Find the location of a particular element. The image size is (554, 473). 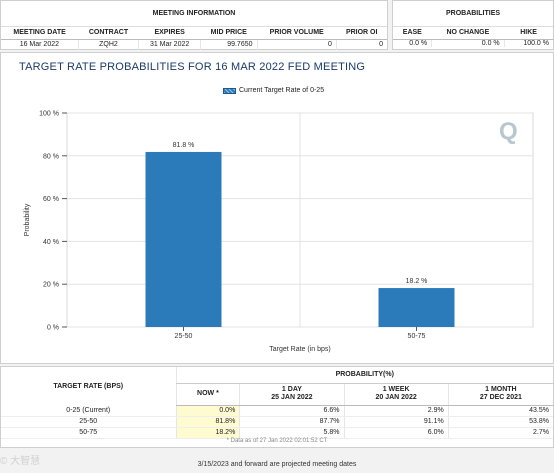

probabilities-title: PROBABILITIES is located at coordinates (473, 13).